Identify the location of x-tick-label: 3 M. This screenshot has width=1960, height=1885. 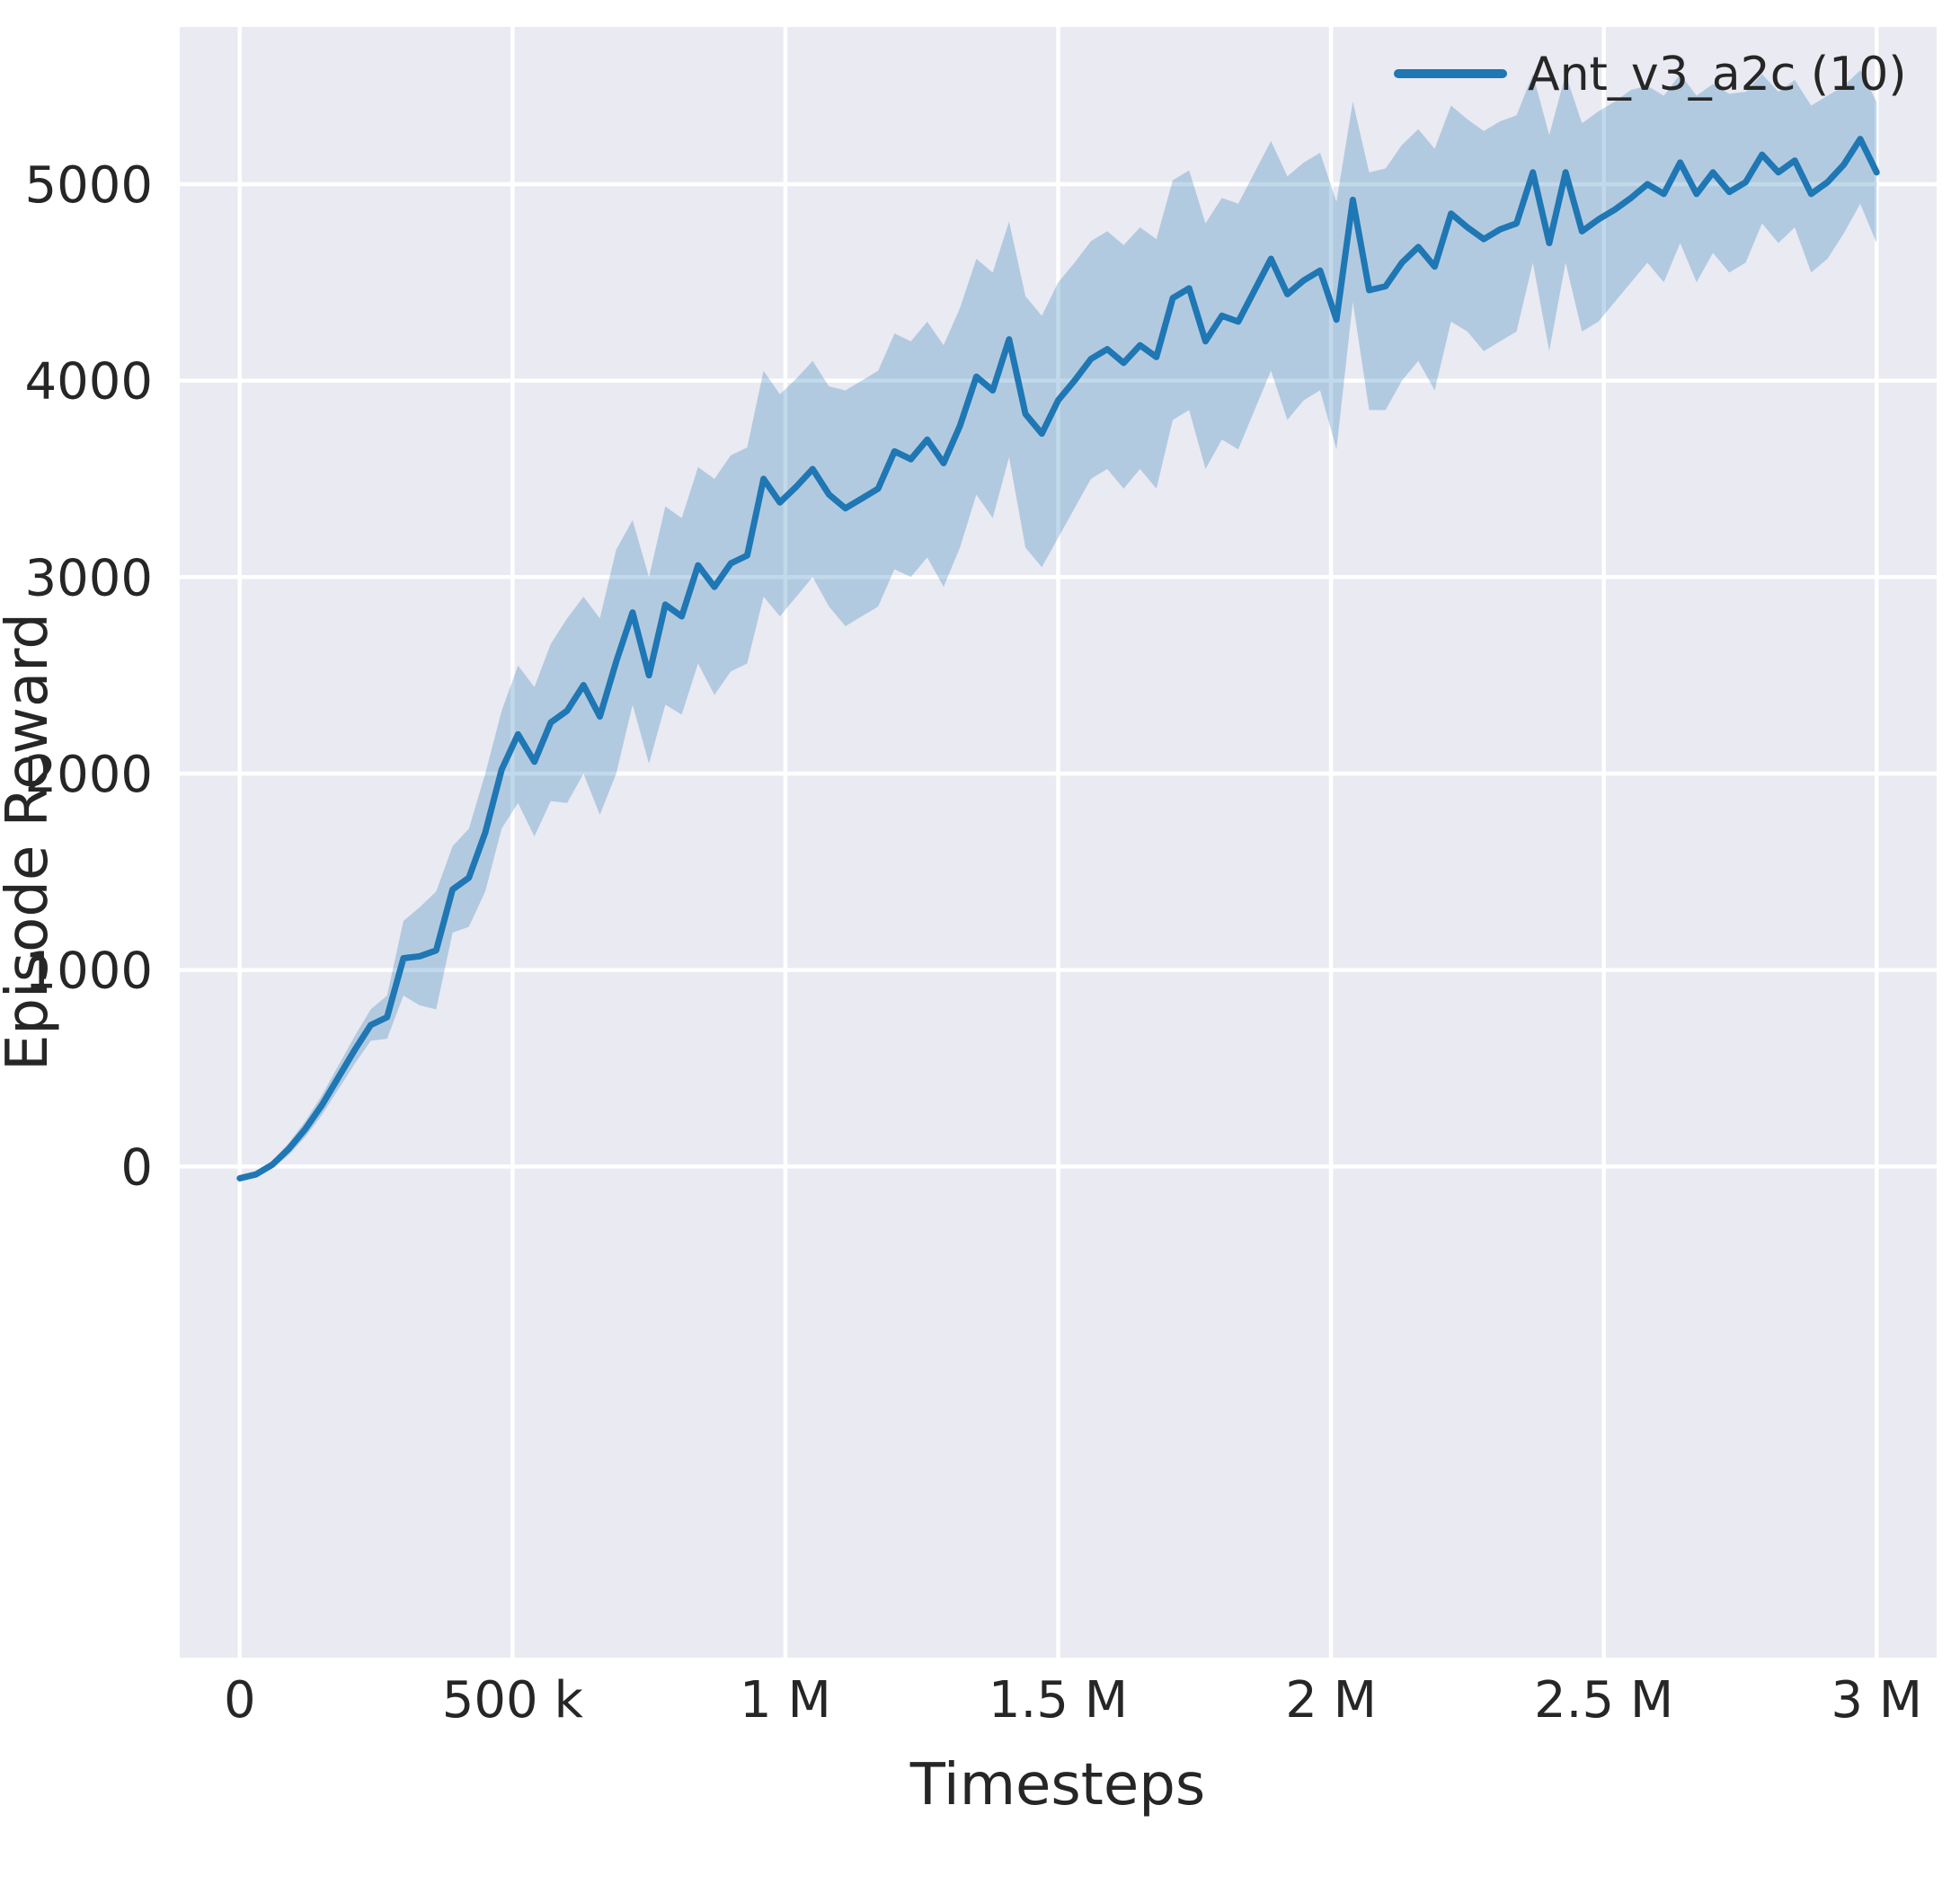
(1876, 1700).